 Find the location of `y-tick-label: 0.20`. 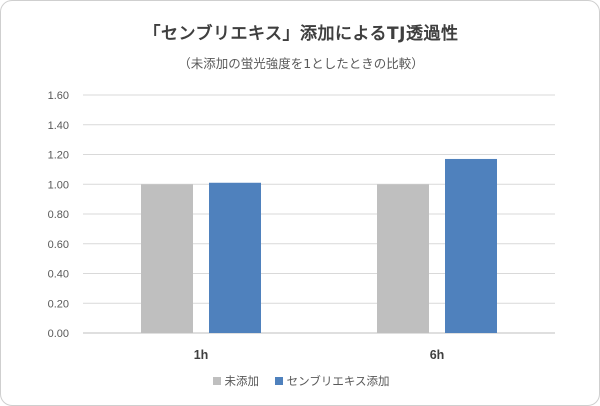

y-tick-label: 0.20 is located at coordinates (58, 304).